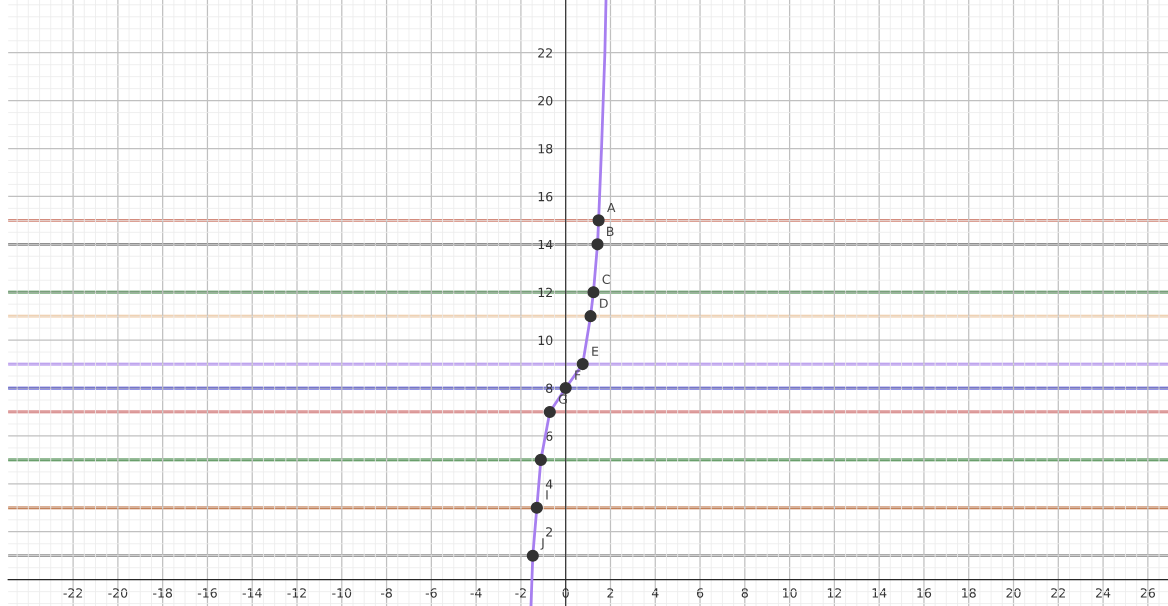 The width and height of the screenshot is (1168, 606). Describe the element at coordinates (163, 593) in the screenshot. I see `x-tick-label: -18` at that location.